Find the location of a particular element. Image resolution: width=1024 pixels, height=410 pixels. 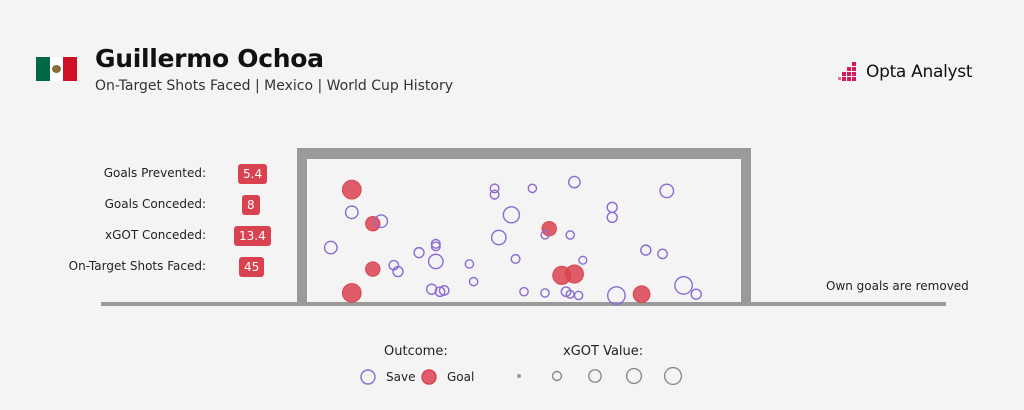

opta-dots-icon is located at coordinates (847, 71).